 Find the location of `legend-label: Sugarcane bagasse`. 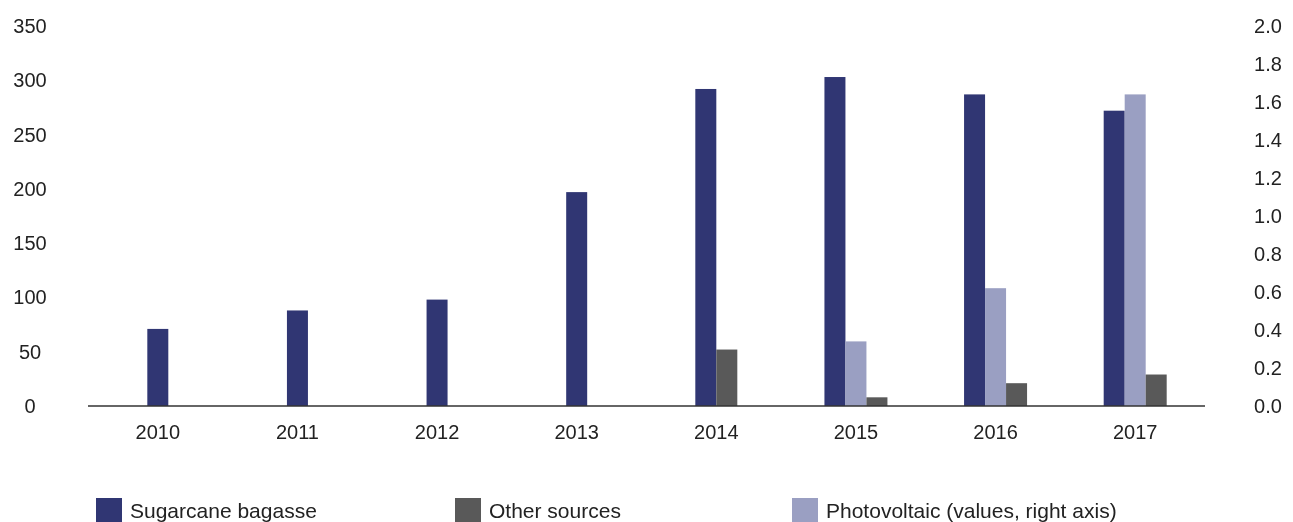

legend-label: Sugarcane bagasse is located at coordinates (223, 510).